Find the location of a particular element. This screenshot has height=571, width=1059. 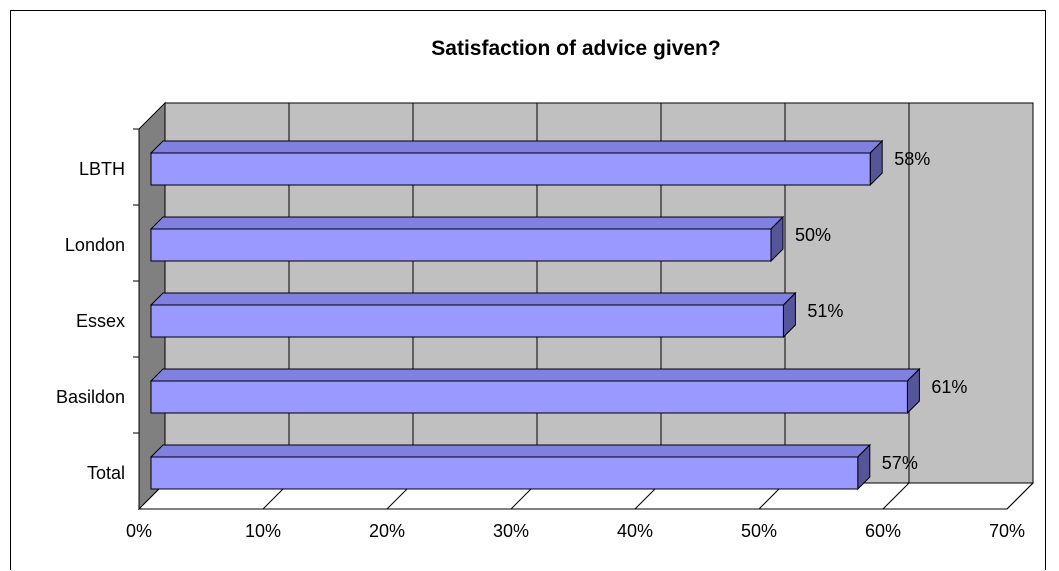

data-label: 58% is located at coordinates (912, 159).